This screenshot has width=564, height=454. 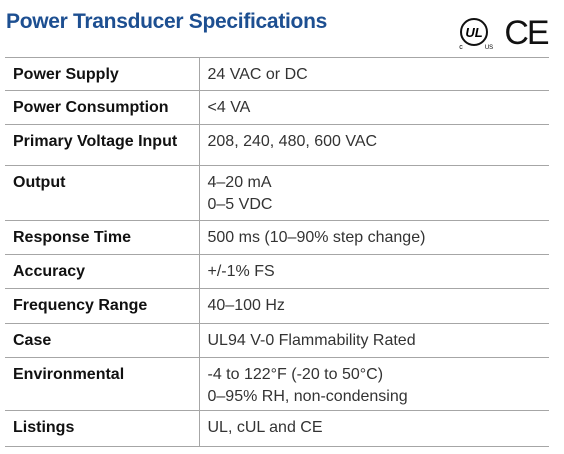 What do you see at coordinates (526, 33) in the screenshot?
I see `ce-mark: CE` at bounding box center [526, 33].